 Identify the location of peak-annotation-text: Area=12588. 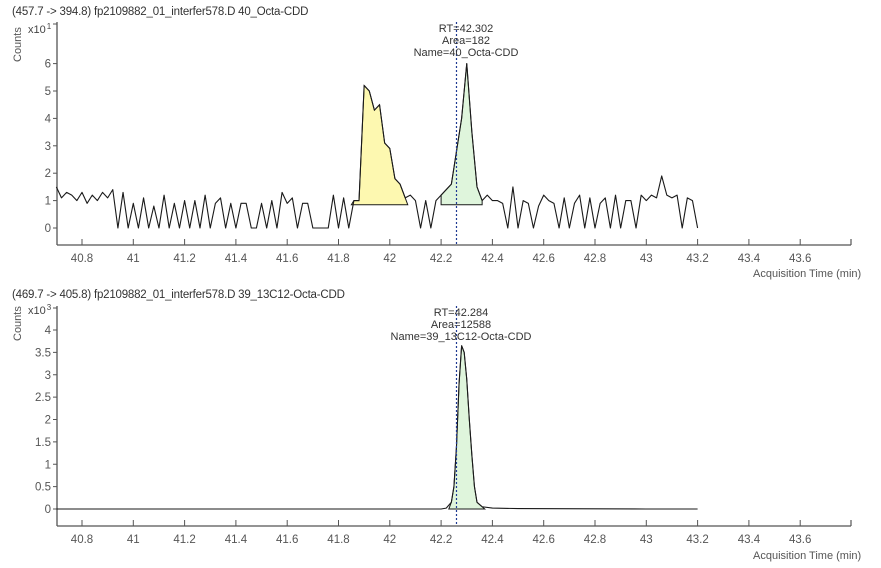
(461, 325).